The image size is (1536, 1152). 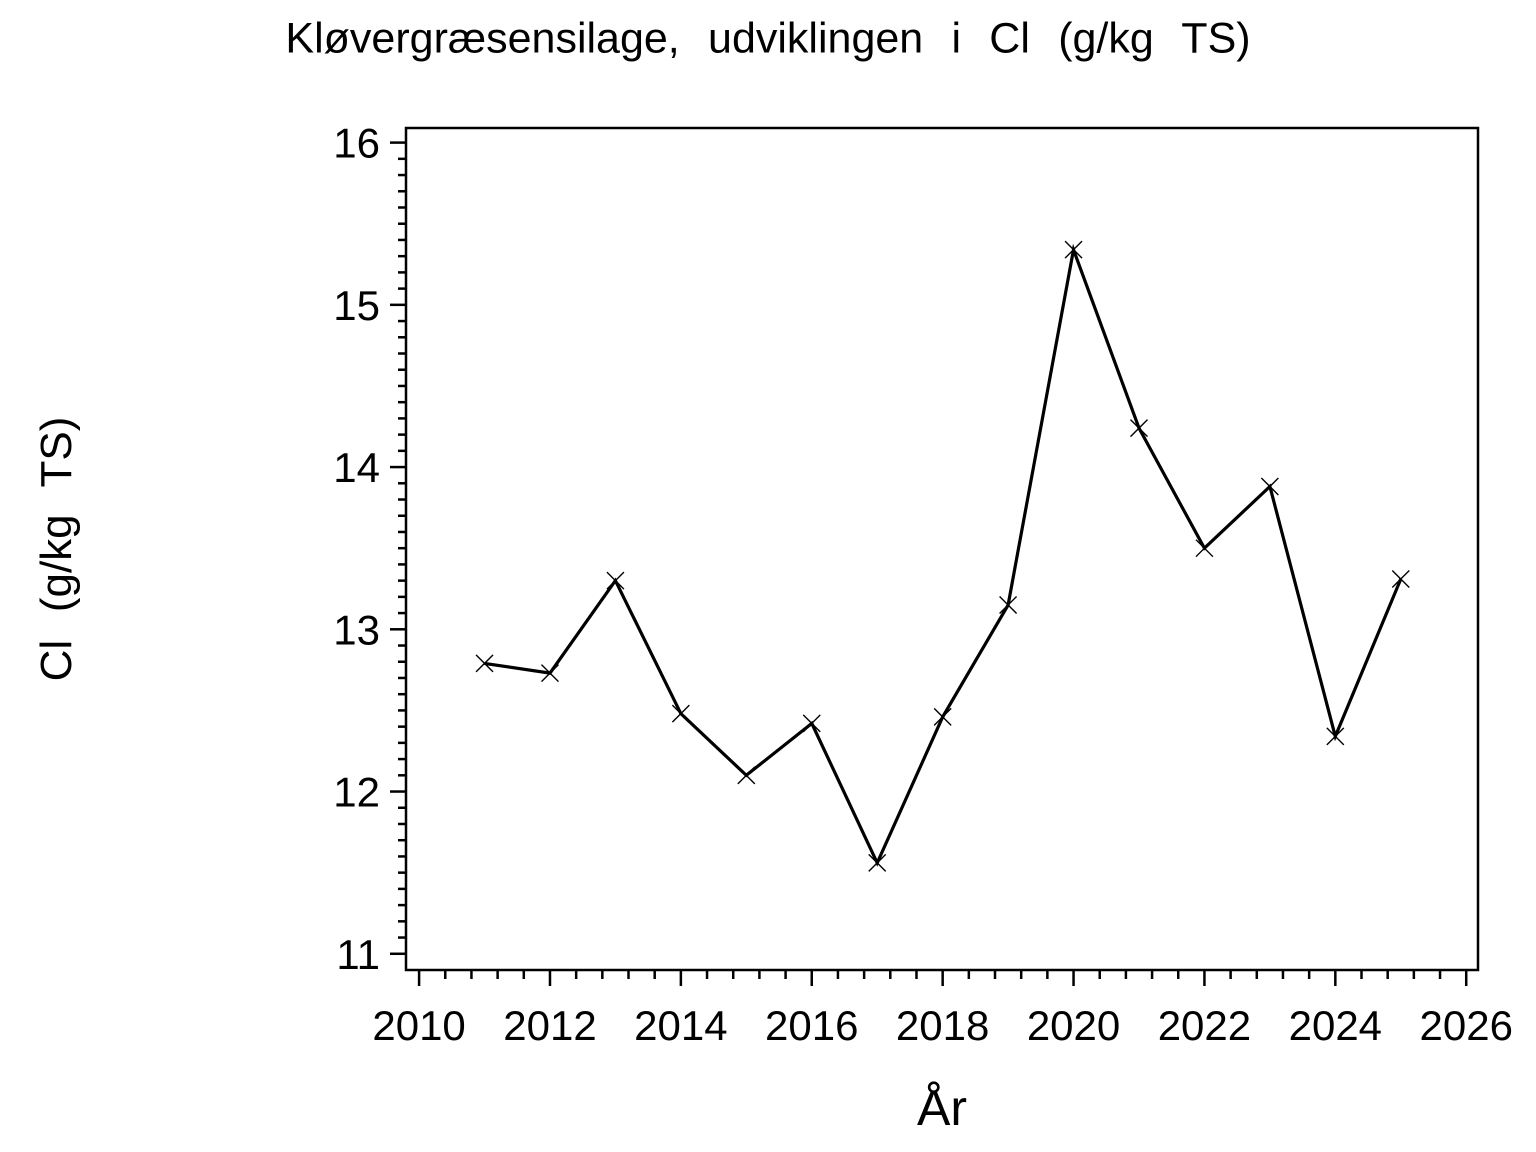 What do you see at coordinates (1073, 1025) in the screenshot?
I see `x-tick-label: 2020` at bounding box center [1073, 1025].